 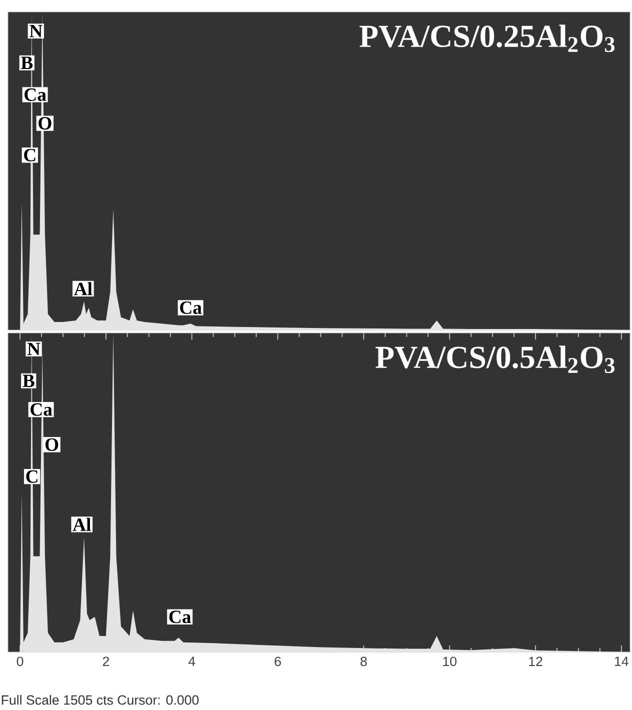 What do you see at coordinates (495, 360) in the screenshot?
I see `chart-title: PVA/CS/0.5Al$_{2}$O$_{3}$` at bounding box center [495, 360].